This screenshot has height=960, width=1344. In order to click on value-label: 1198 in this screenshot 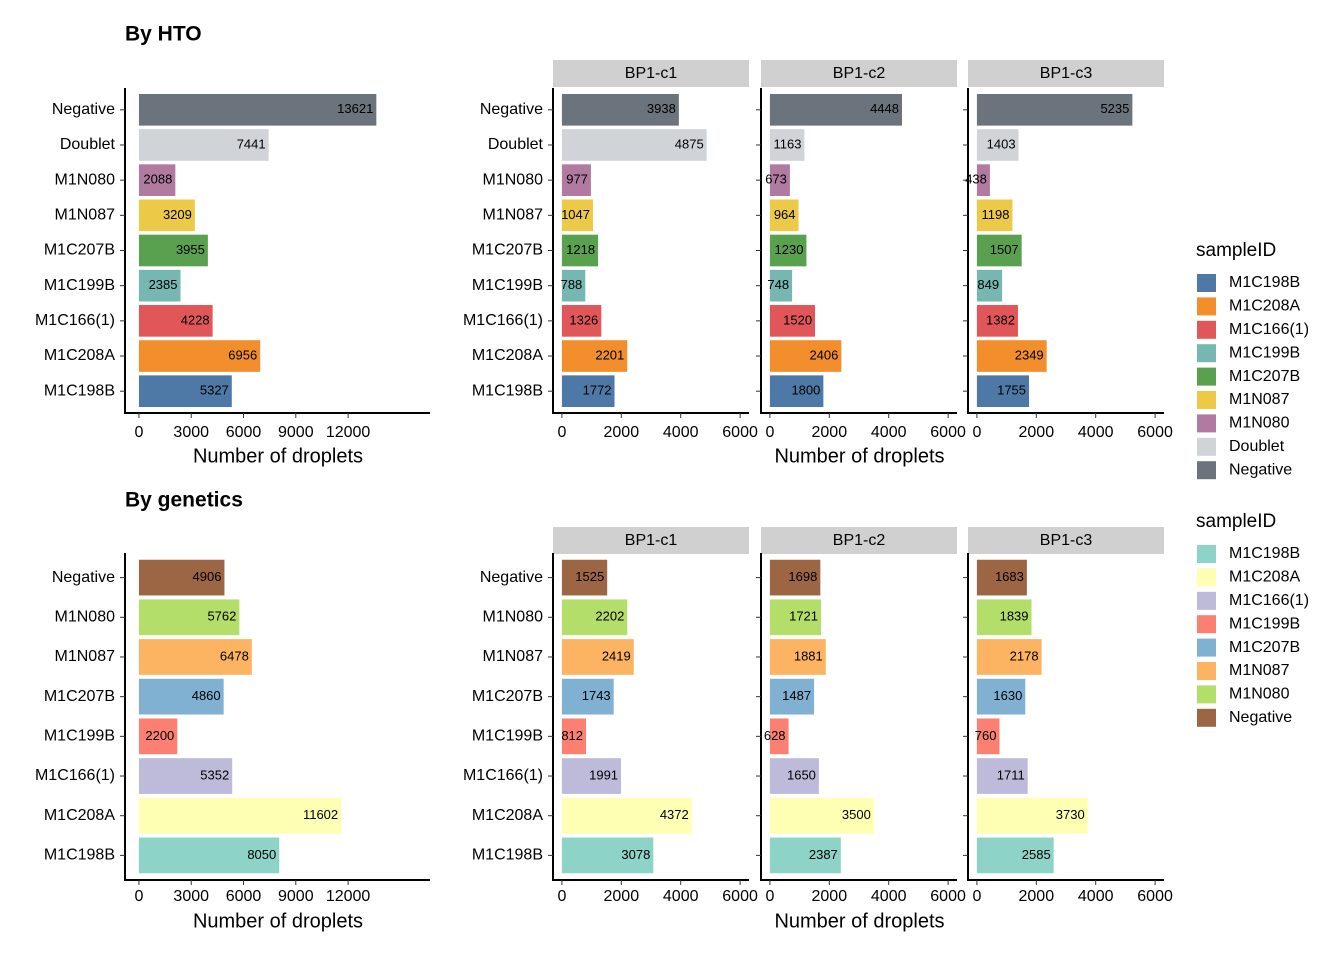, I will do `click(996, 214)`.